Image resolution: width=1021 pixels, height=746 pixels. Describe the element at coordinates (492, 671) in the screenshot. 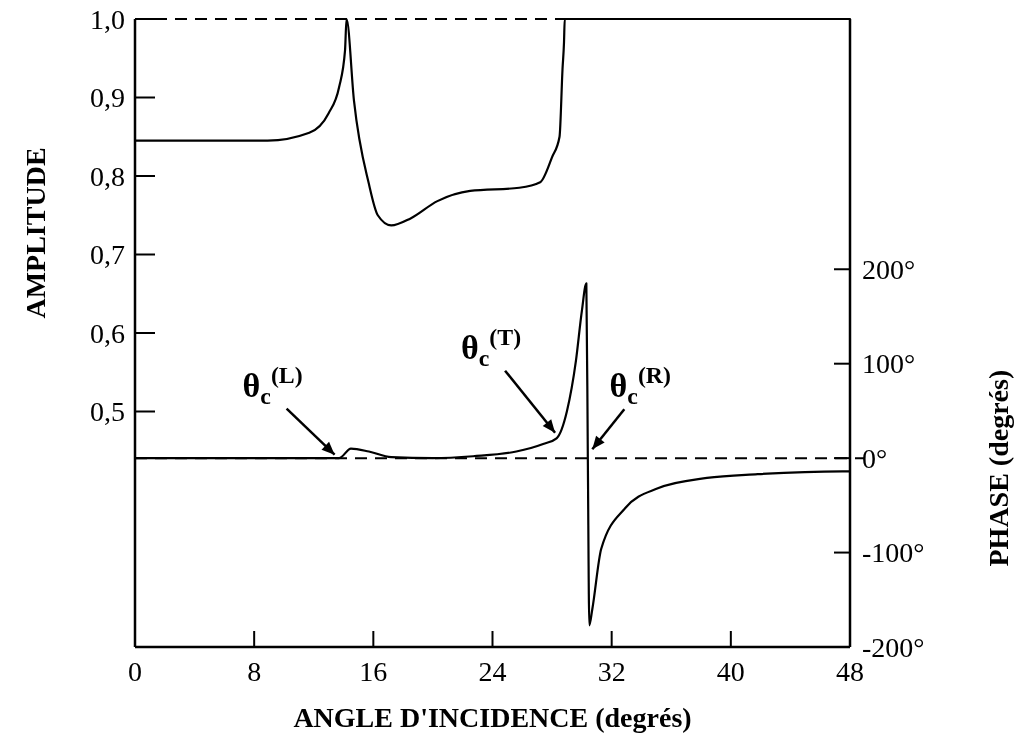

I see `x-tick-label: 24` at that location.